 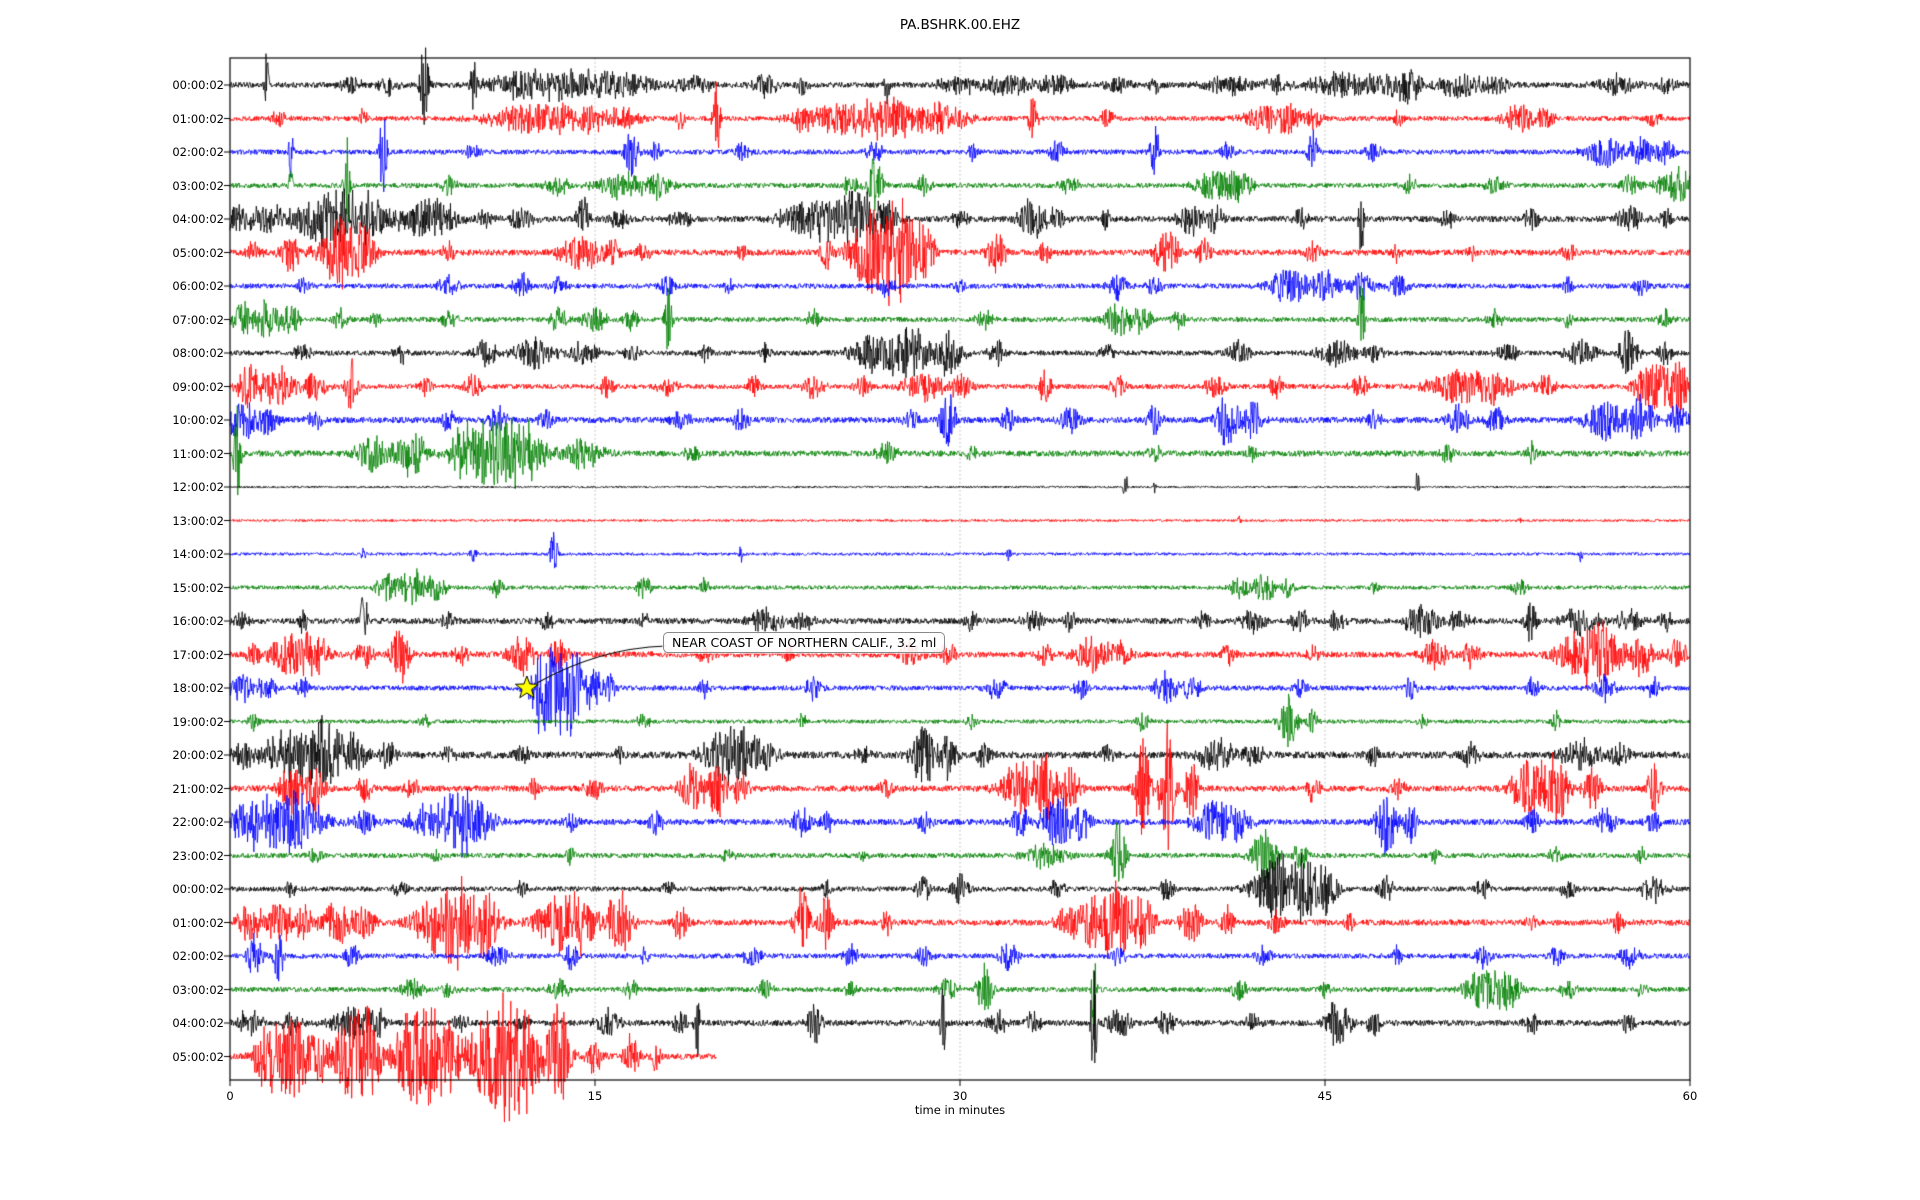 I want to click on x-tick-label: 45, so click(x=1325, y=1096).